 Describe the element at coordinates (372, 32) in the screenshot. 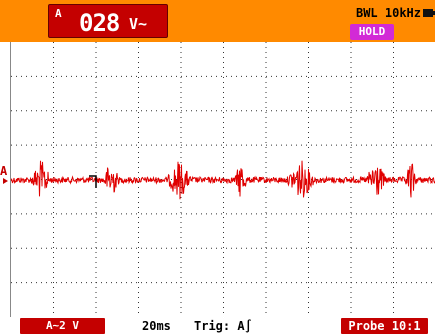

I see `hold-badge: HOLD` at that location.